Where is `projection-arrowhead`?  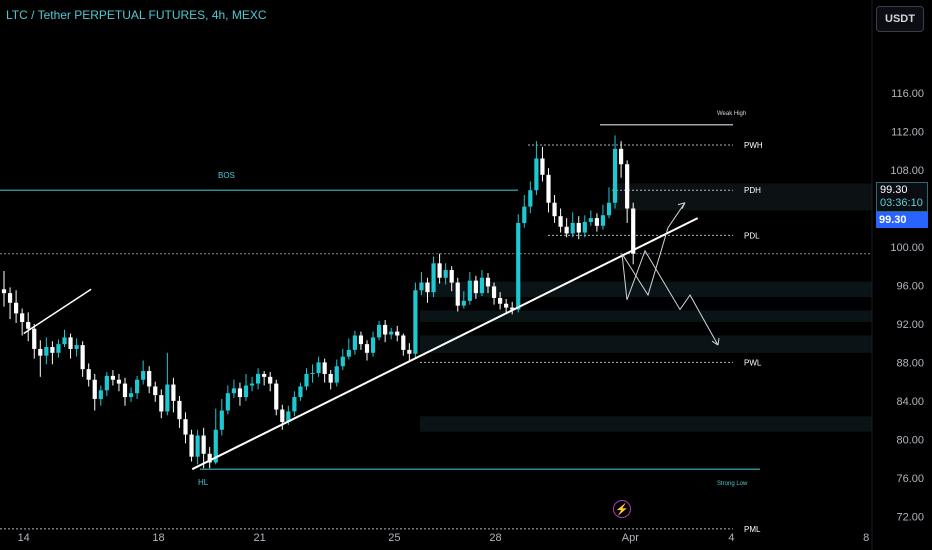
projection-arrowhead is located at coordinates (715, 342).